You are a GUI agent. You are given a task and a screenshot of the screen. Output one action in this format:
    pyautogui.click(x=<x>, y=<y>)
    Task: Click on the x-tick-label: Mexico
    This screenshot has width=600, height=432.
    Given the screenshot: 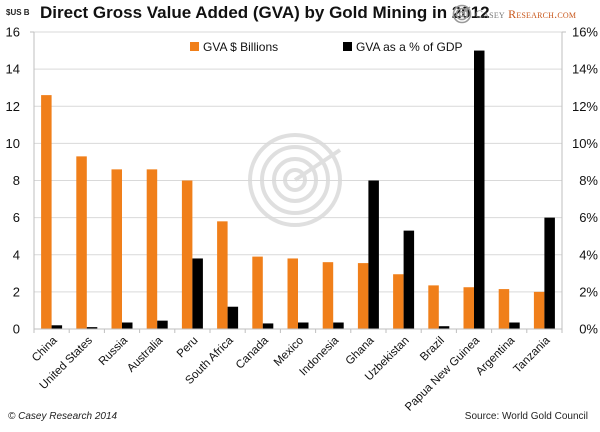 What is the action you would take?
    pyautogui.click(x=289, y=352)
    